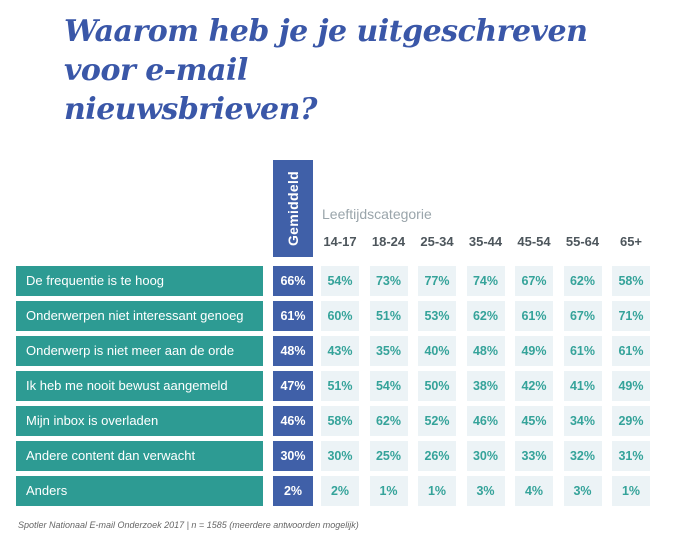 This screenshot has height=552, width=675. I want to click on value-cell: 26%, so click(437, 456).